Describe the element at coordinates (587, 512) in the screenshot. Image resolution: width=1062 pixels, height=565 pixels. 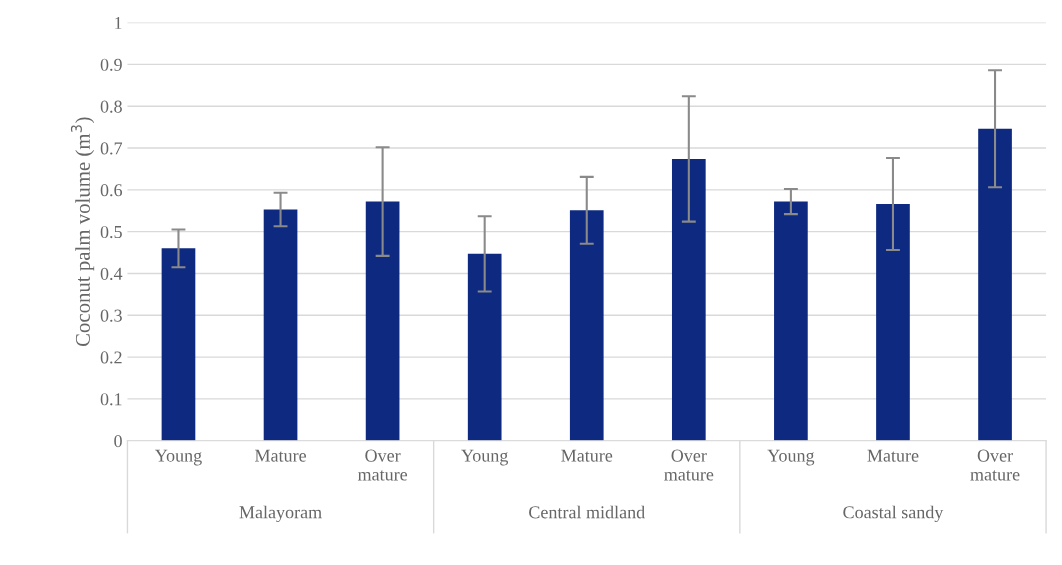
I see `text: Central midland` at that location.